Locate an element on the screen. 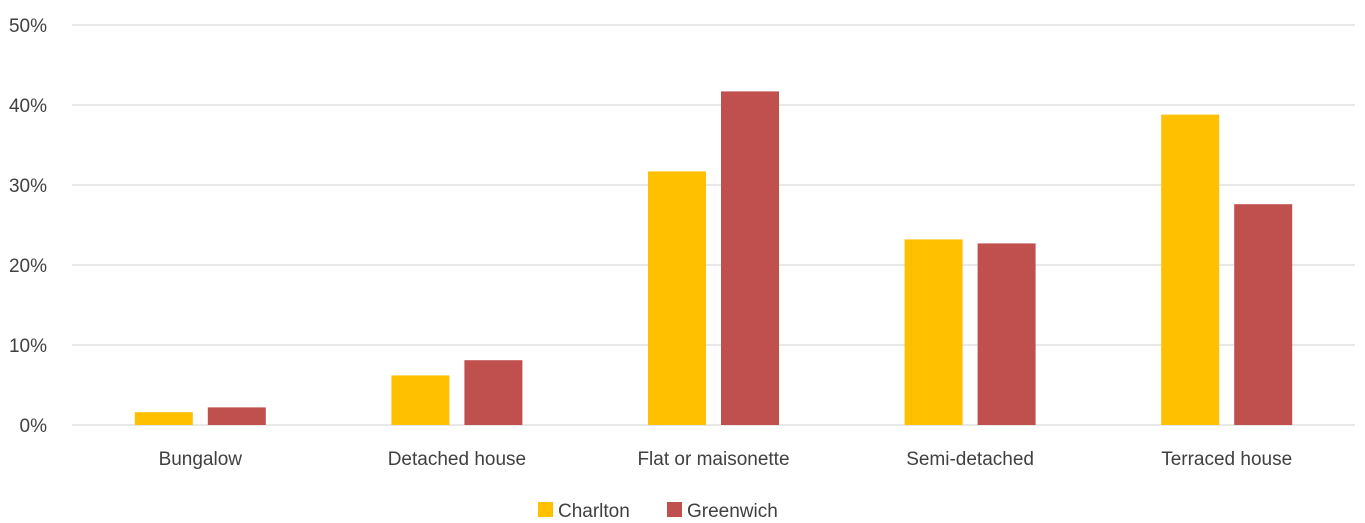 The height and width of the screenshot is (523, 1365). y-tick-label: 50% is located at coordinates (28, 26).